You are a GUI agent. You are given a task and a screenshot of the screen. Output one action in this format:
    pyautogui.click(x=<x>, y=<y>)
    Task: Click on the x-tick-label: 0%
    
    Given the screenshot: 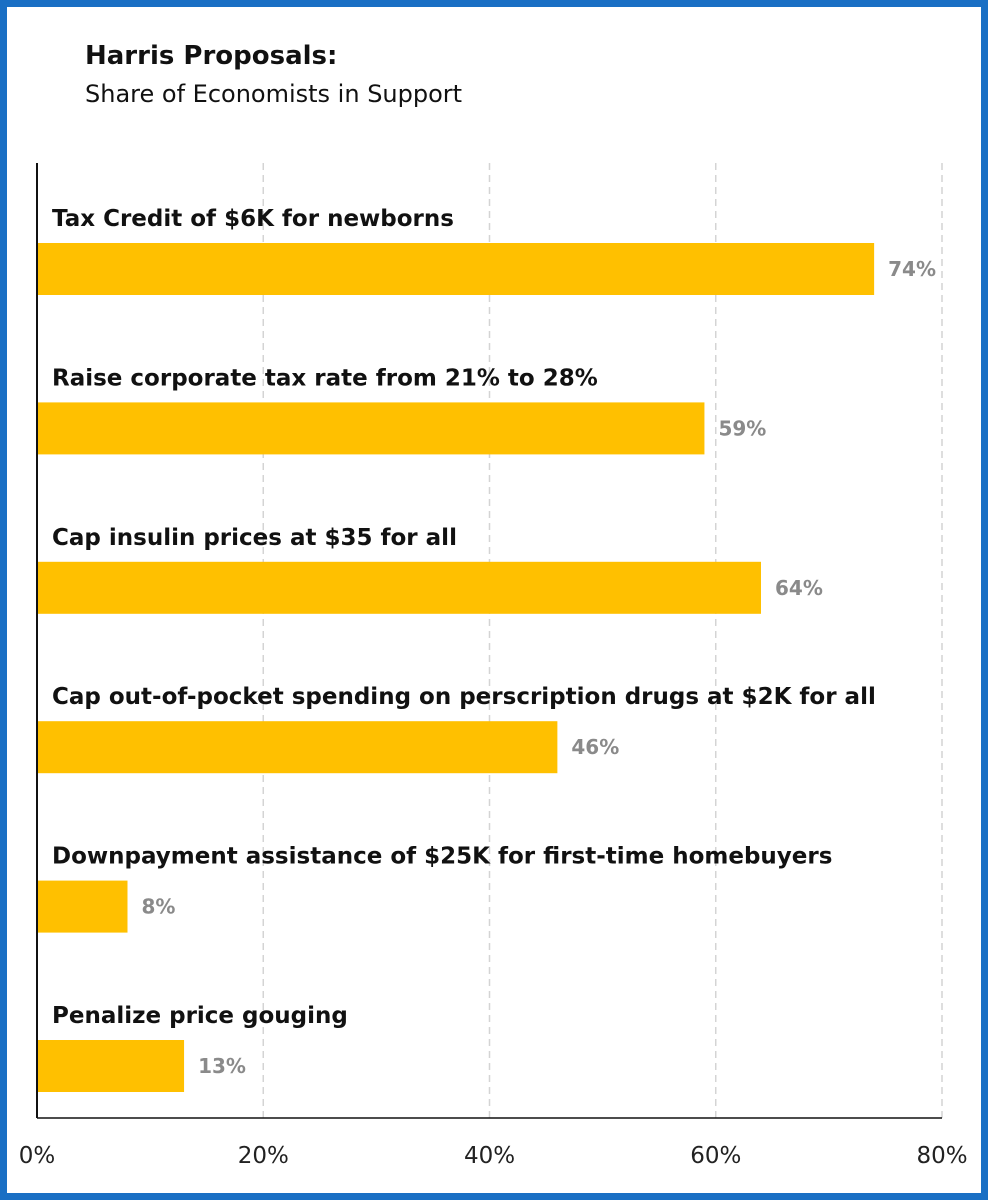 What is the action you would take?
    pyautogui.click(x=37, y=1156)
    